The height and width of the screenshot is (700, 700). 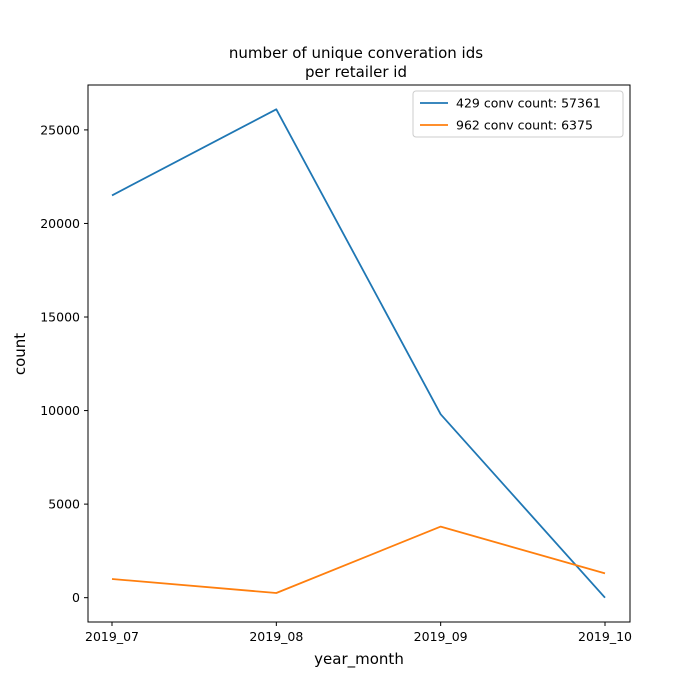 What do you see at coordinates (76, 597) in the screenshot?
I see `y-tick-label: 0` at bounding box center [76, 597].